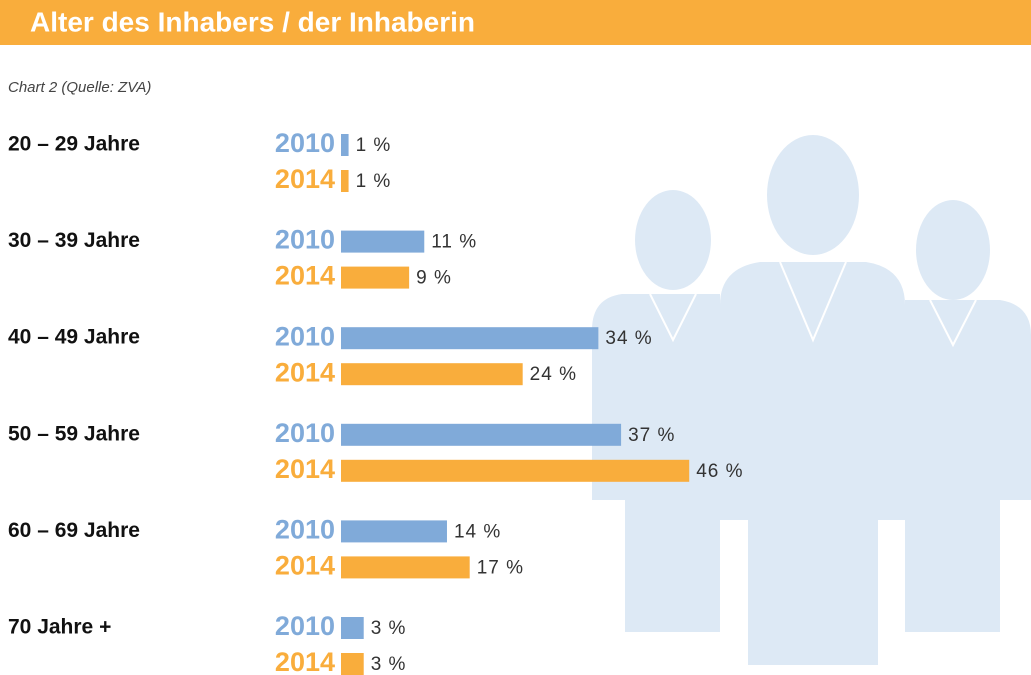  What do you see at coordinates (651, 435) in the screenshot?
I see `value-label: 37 %` at bounding box center [651, 435].